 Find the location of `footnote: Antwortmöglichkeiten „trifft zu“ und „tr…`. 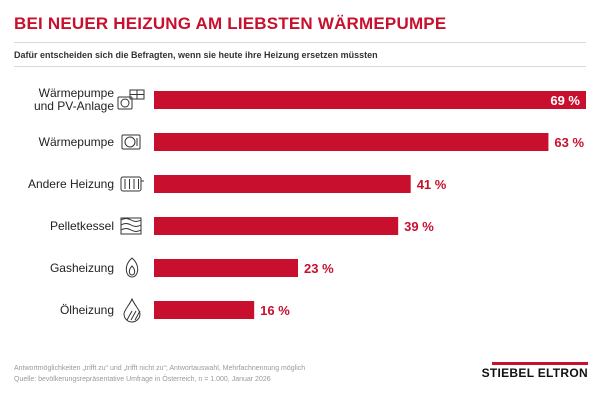

footnote: Antwortmöglichkeiten „trifft zu“ und „tr… is located at coordinates (159, 374).